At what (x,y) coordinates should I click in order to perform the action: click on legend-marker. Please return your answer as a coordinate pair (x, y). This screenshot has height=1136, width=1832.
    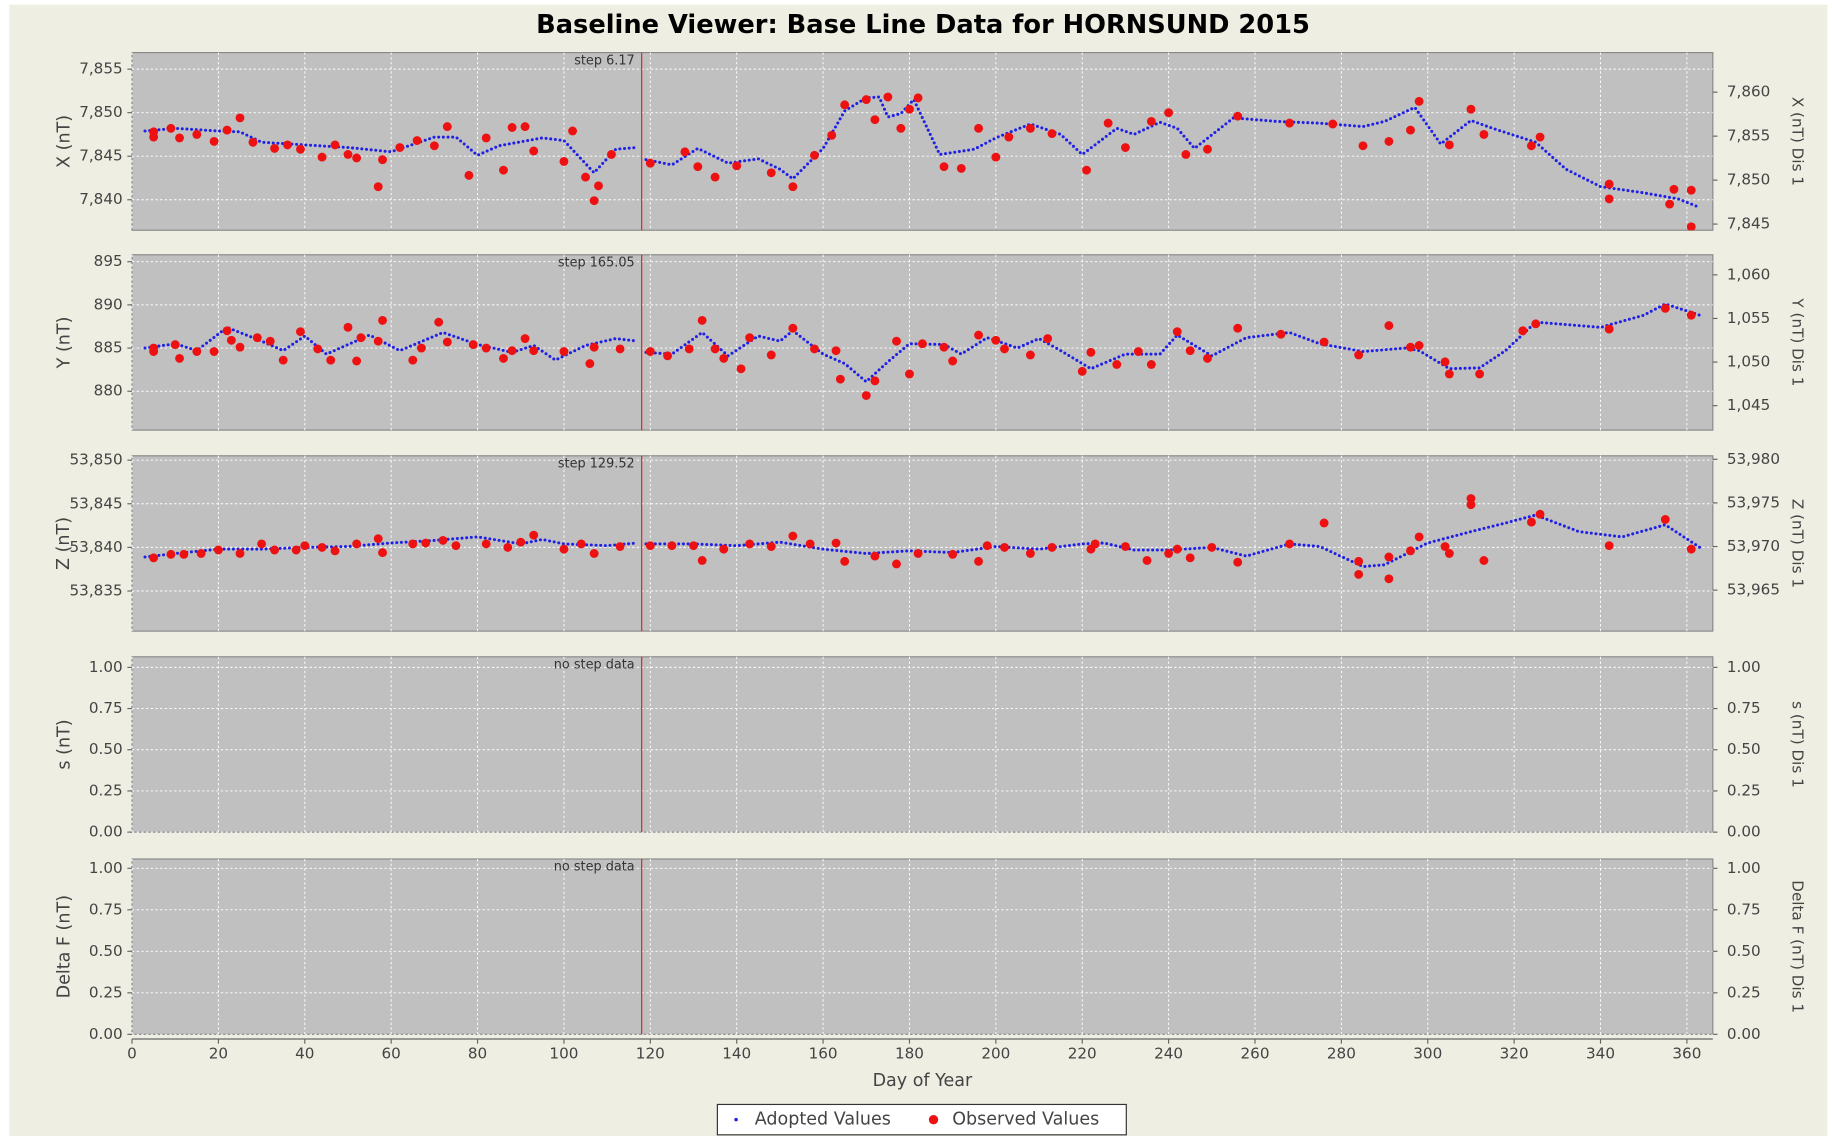
    Looking at the image, I should click on (933, 1119).